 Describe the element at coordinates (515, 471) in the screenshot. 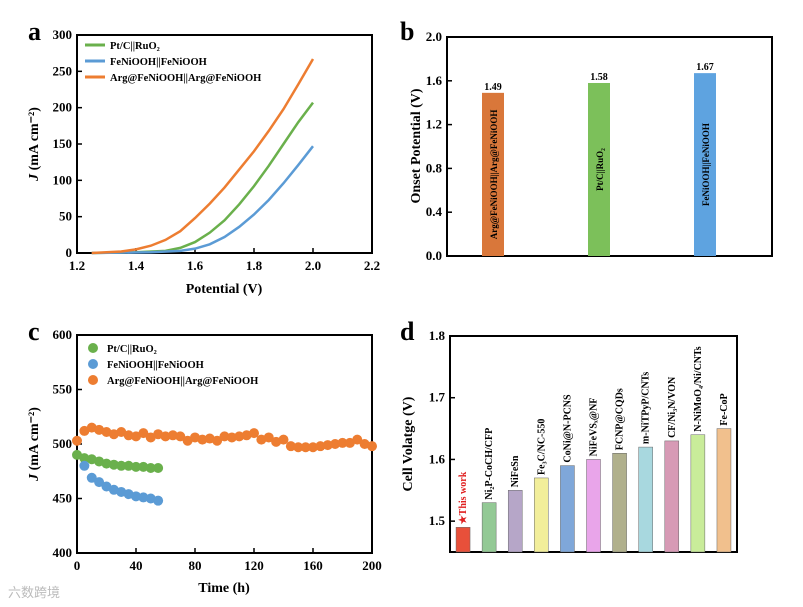

I see `bar-category-label: NiFeSn` at that location.